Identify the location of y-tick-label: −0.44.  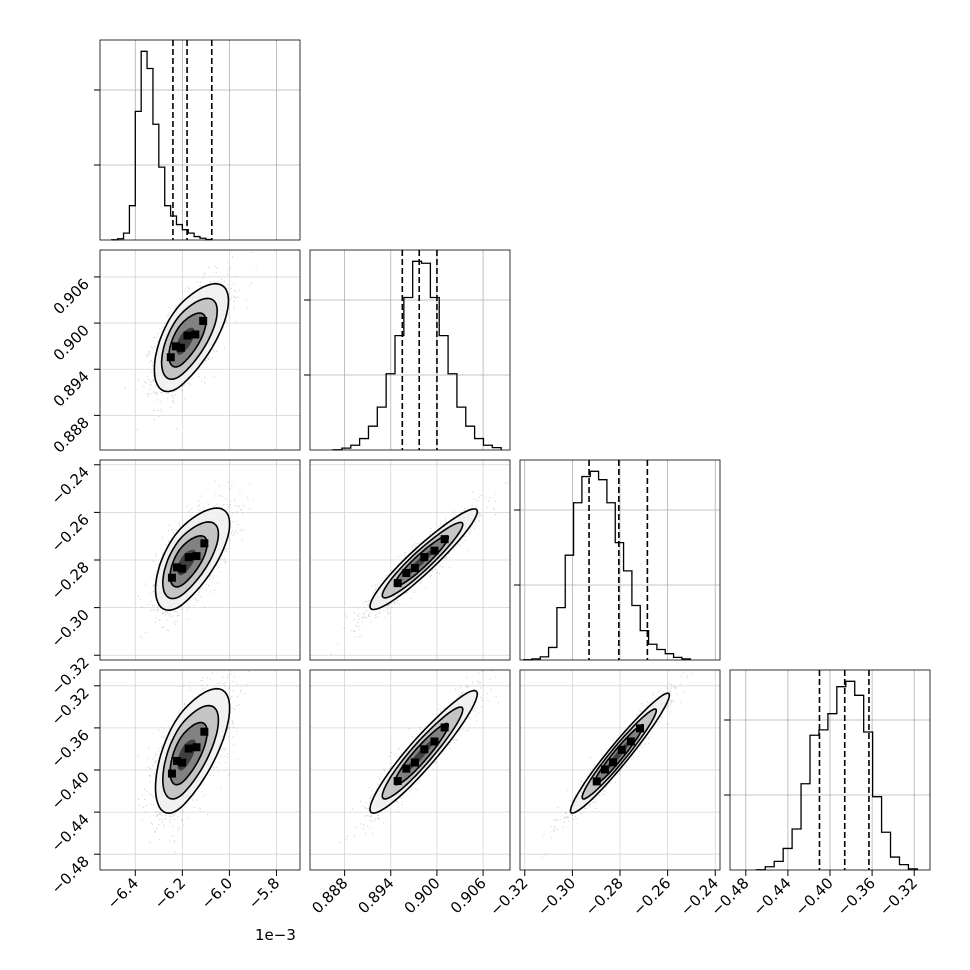
(70, 832).